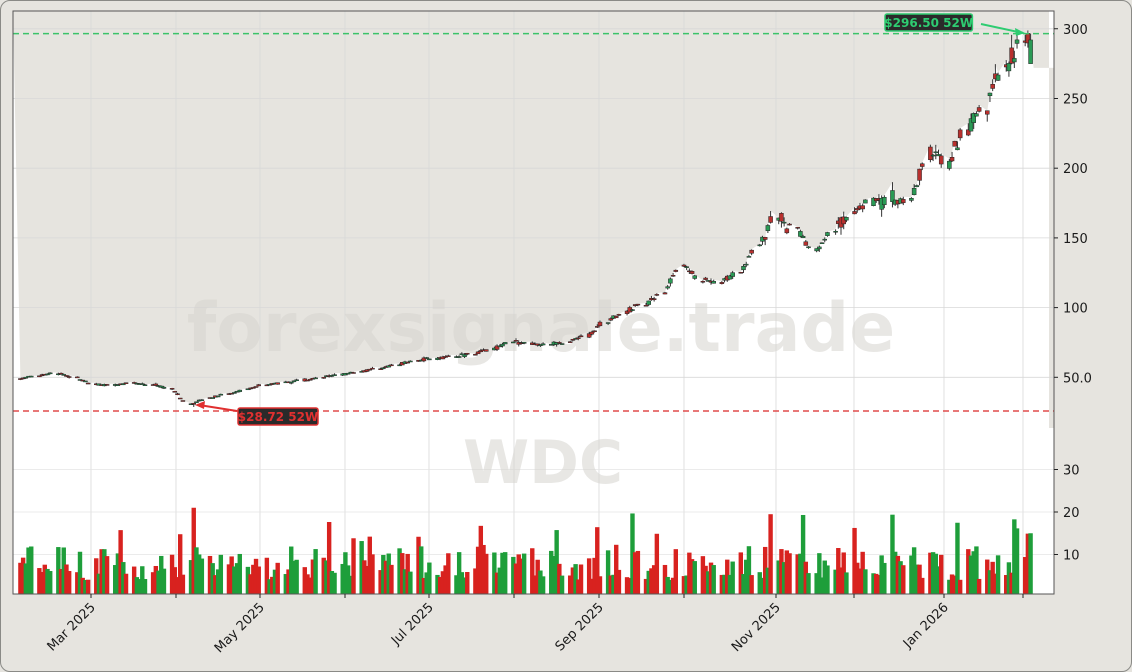 The width and height of the screenshot is (1132, 672). Describe the element at coordinates (1075, 169) in the screenshot. I see `price-tick-label: 200` at that location.